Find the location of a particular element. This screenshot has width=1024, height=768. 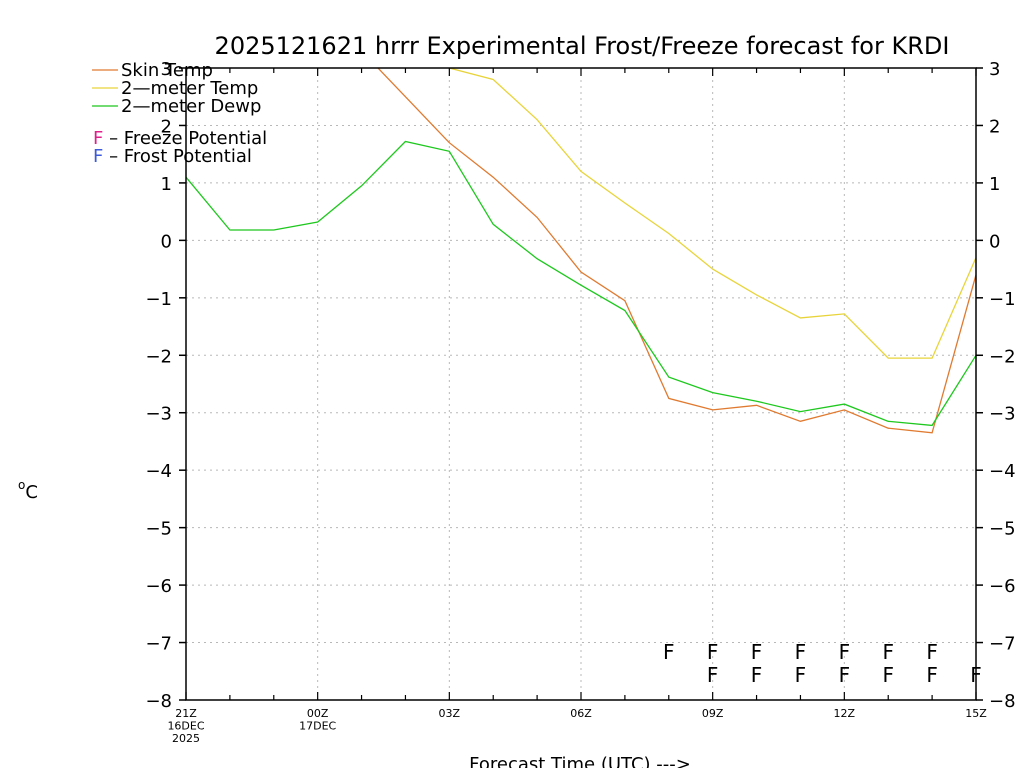

legend-label: Skin Temp is located at coordinates (167, 70).